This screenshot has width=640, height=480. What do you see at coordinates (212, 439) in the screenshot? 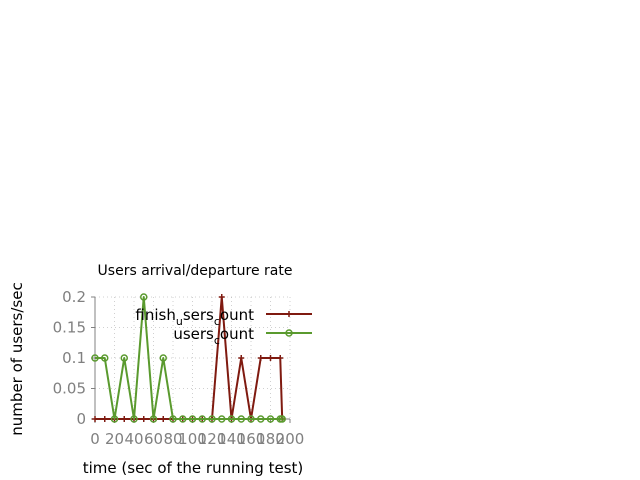
I see `x-tick-label-6: 120` at bounding box center [212, 439].